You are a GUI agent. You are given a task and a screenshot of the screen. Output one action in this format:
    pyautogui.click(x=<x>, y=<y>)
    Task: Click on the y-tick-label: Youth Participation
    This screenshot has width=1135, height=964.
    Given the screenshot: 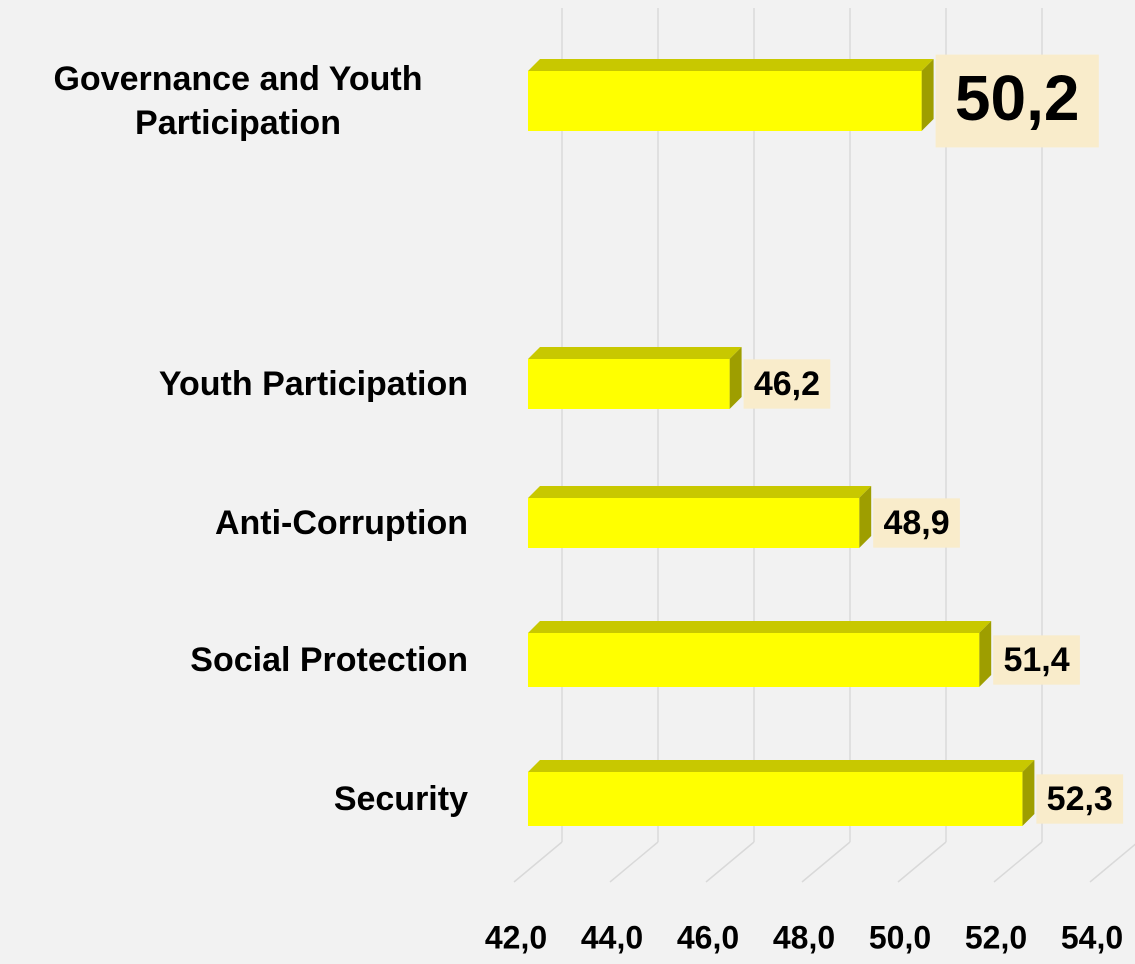 What is the action you would take?
    pyautogui.click(x=313, y=384)
    